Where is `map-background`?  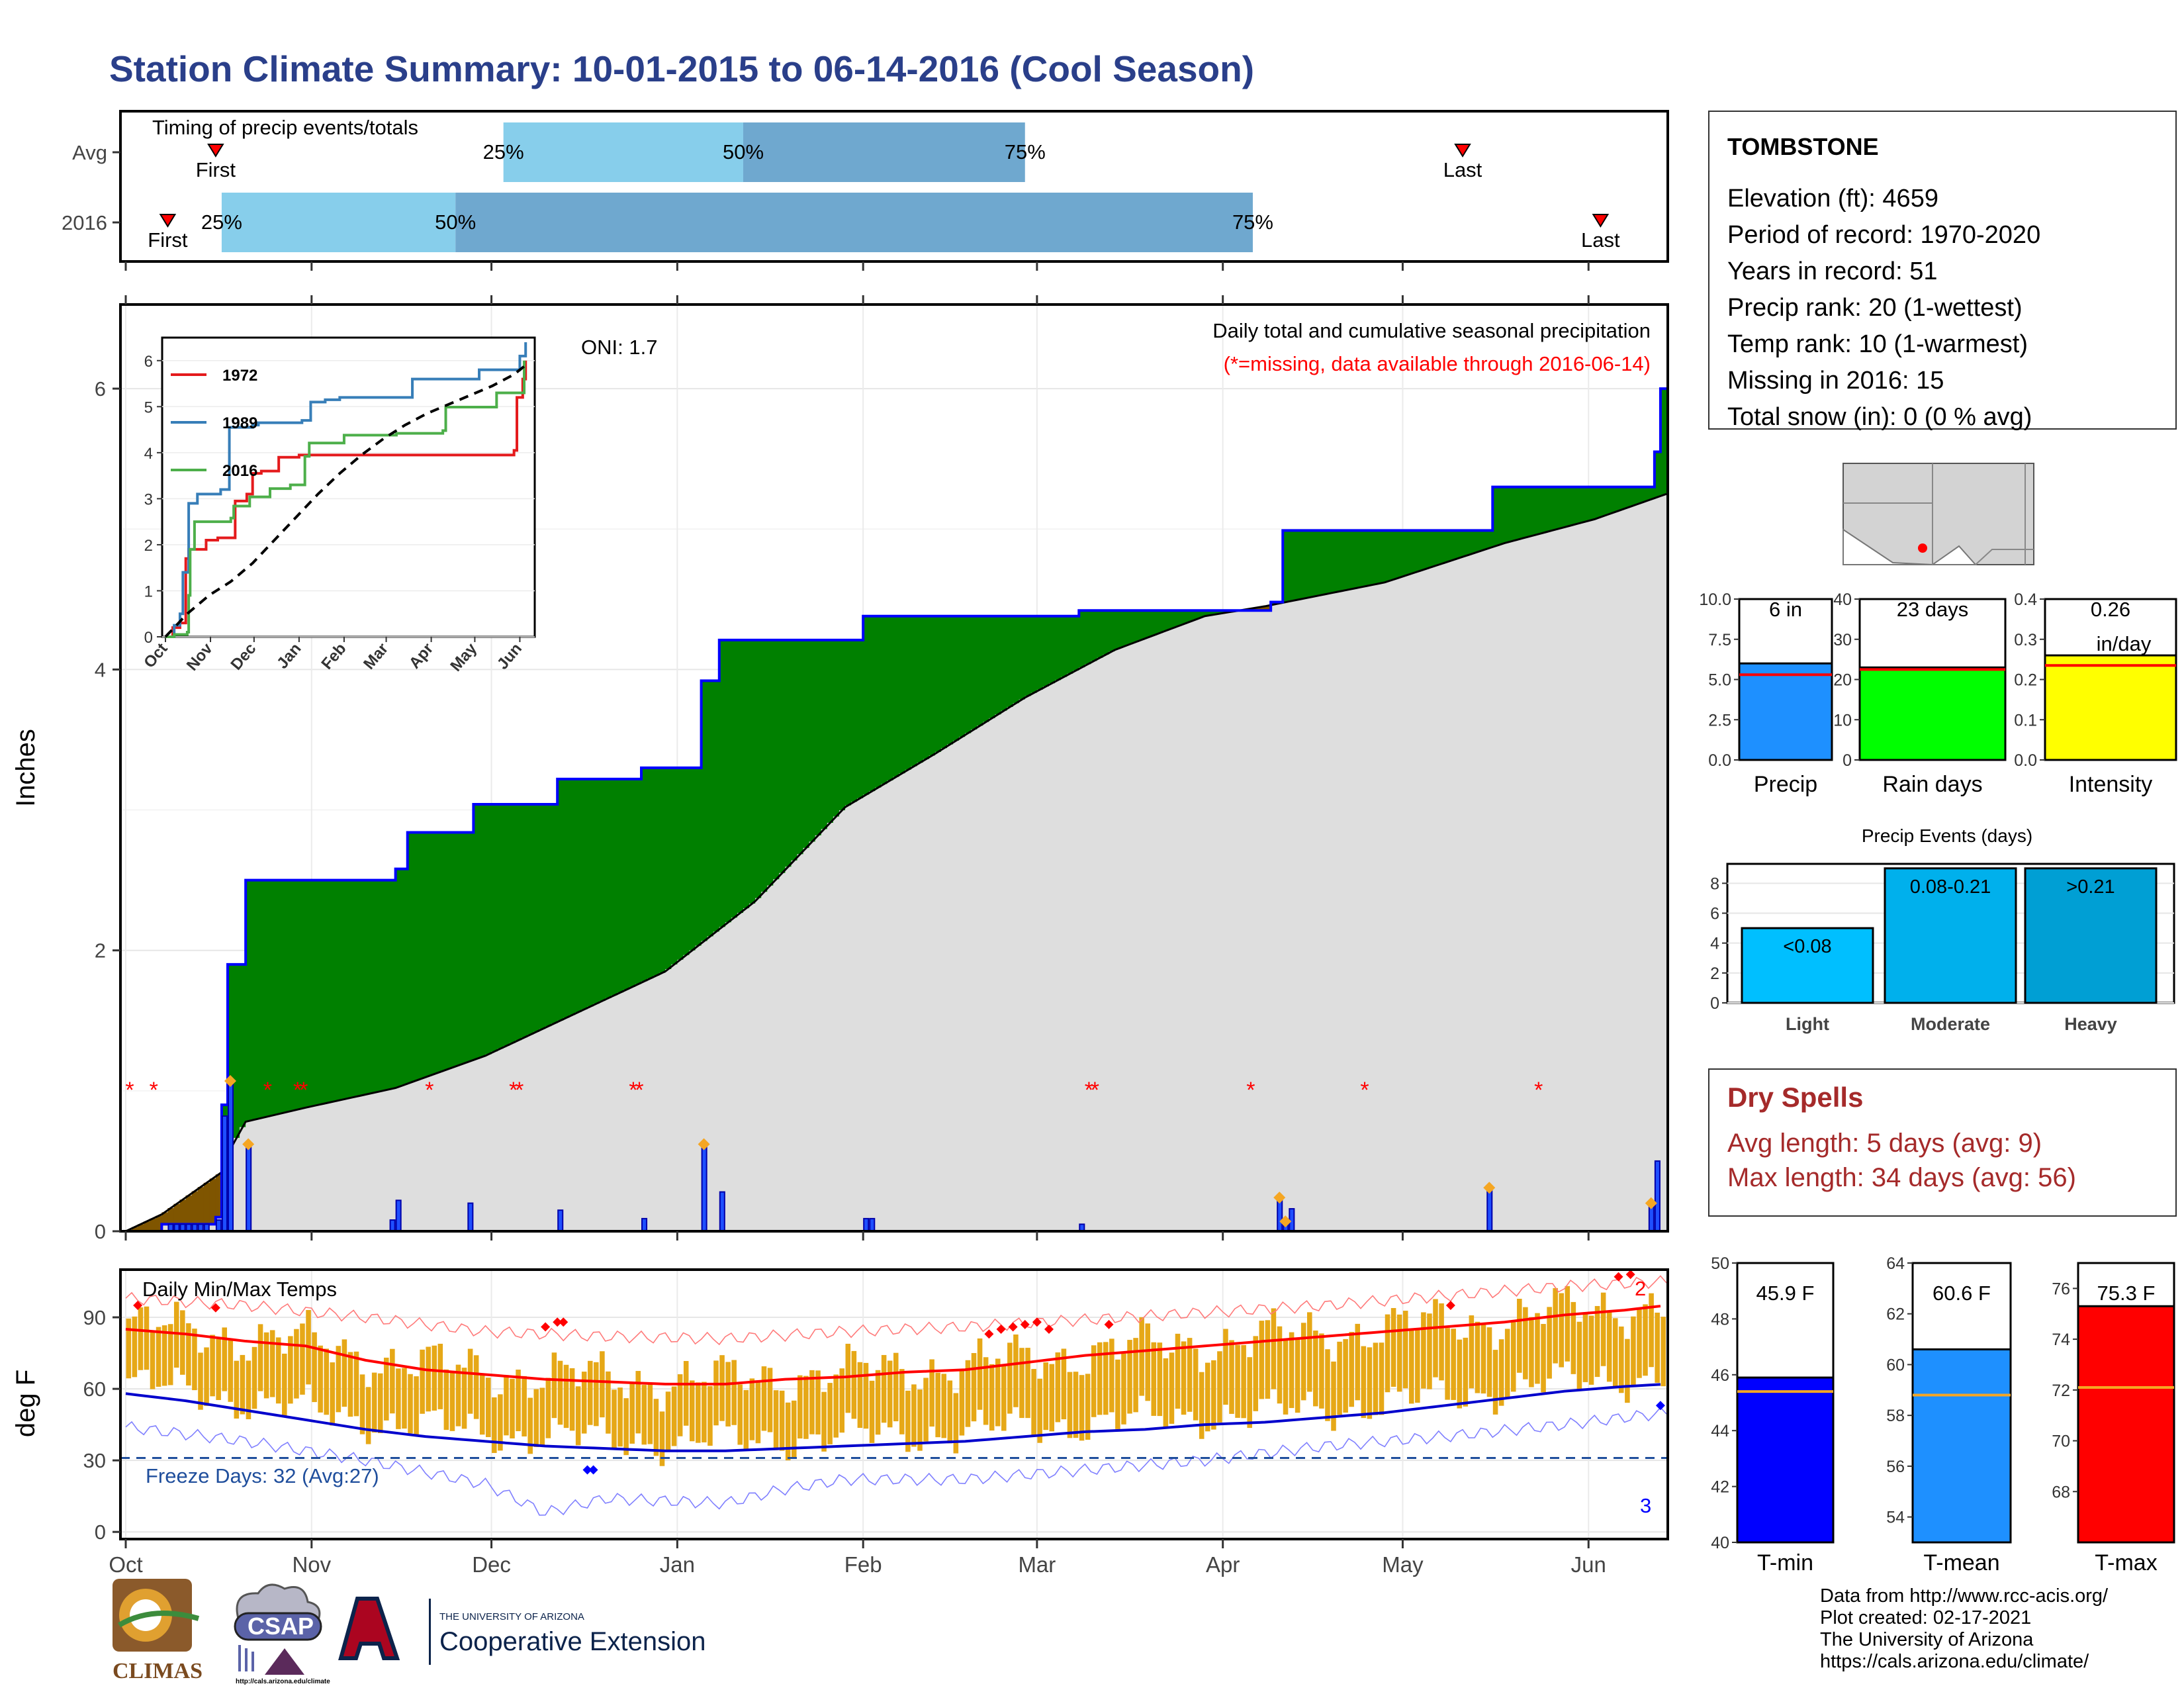
map-background is located at coordinates (1939, 514).